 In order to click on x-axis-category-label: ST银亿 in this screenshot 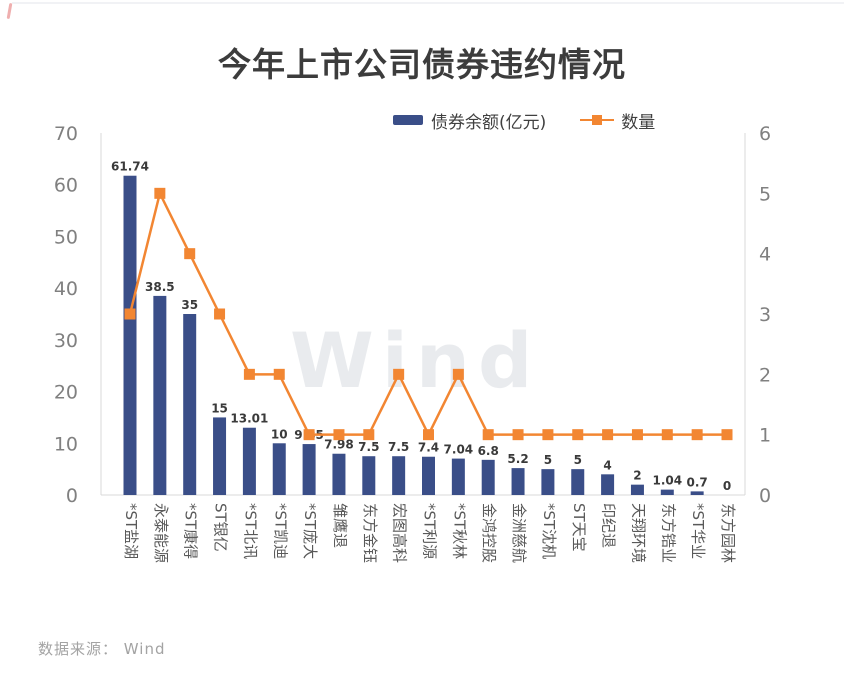, I will do `click(221, 527)`.